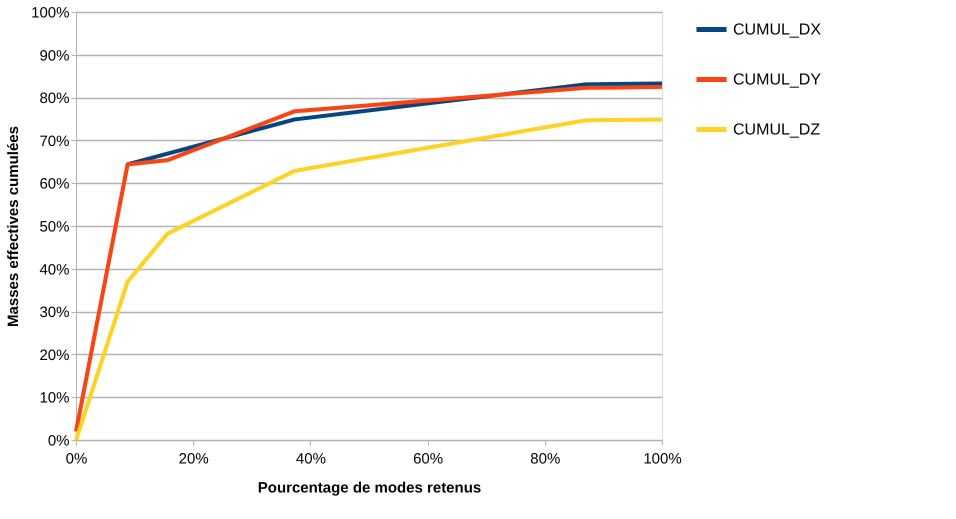 The height and width of the screenshot is (519, 956). What do you see at coordinates (662, 459) in the screenshot?
I see `x-tick-label: 100%` at bounding box center [662, 459].